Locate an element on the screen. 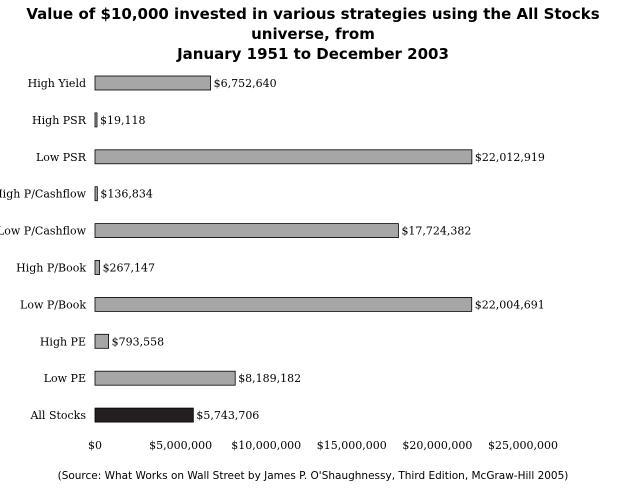 The image size is (626, 490). bar-low-p-book is located at coordinates (283, 304).